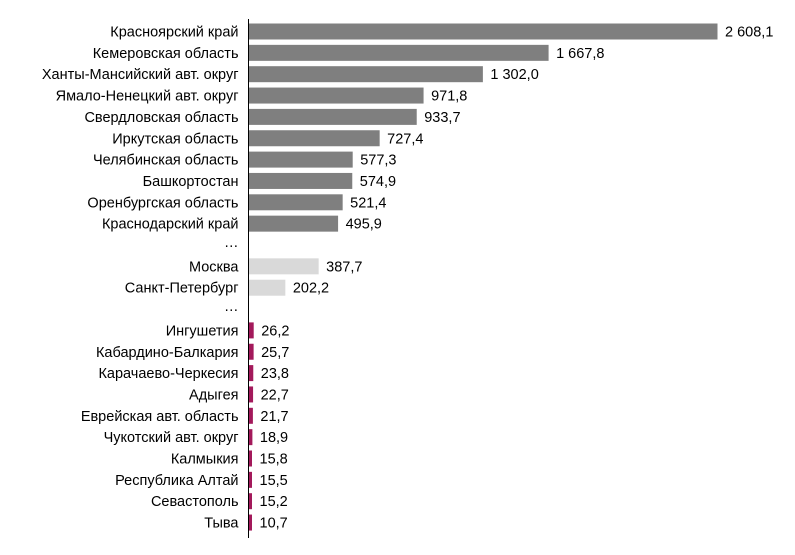 The width and height of the screenshot is (795, 555). Describe the element at coordinates (580, 54) in the screenshot. I see `value-label: 1 667,8` at that location.